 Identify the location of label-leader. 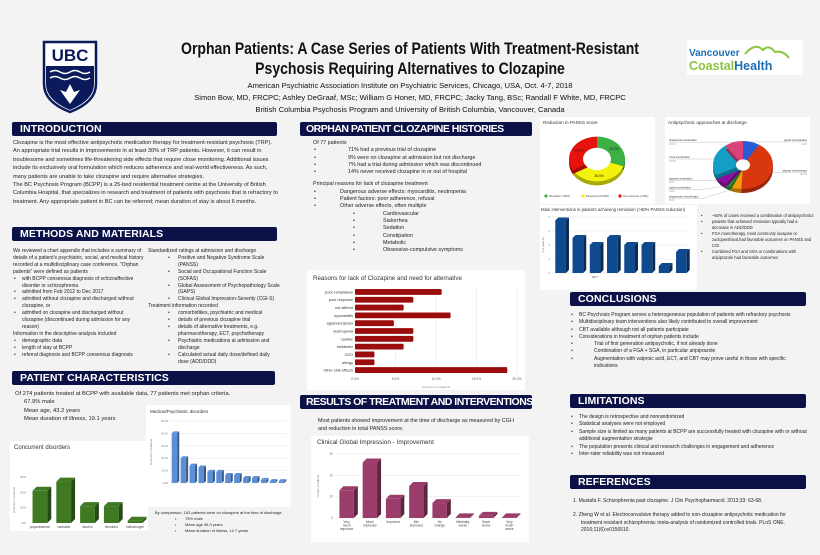
(702, 193).